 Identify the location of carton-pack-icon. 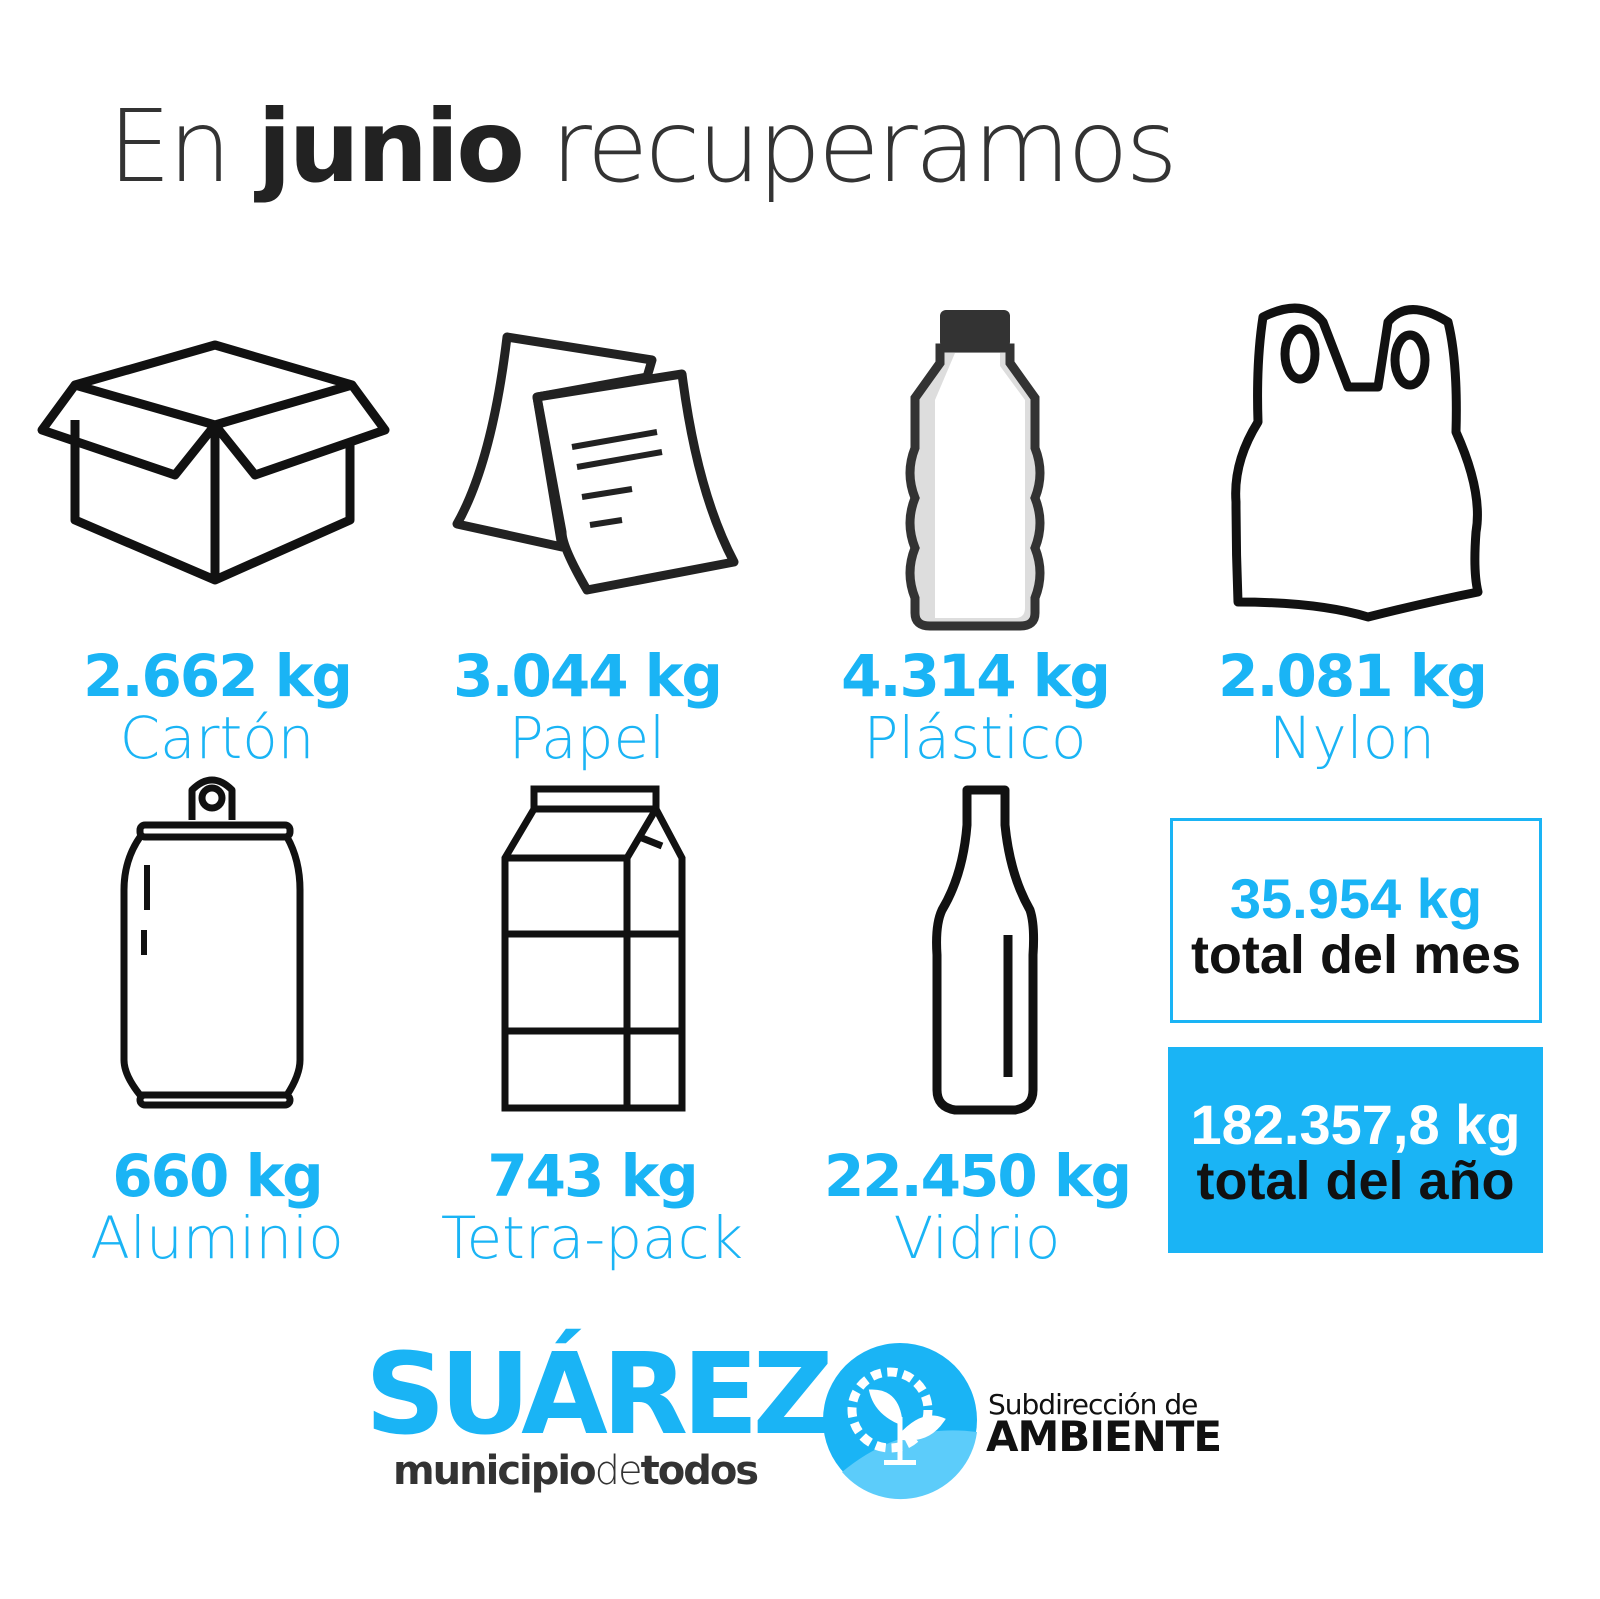
(594, 949).